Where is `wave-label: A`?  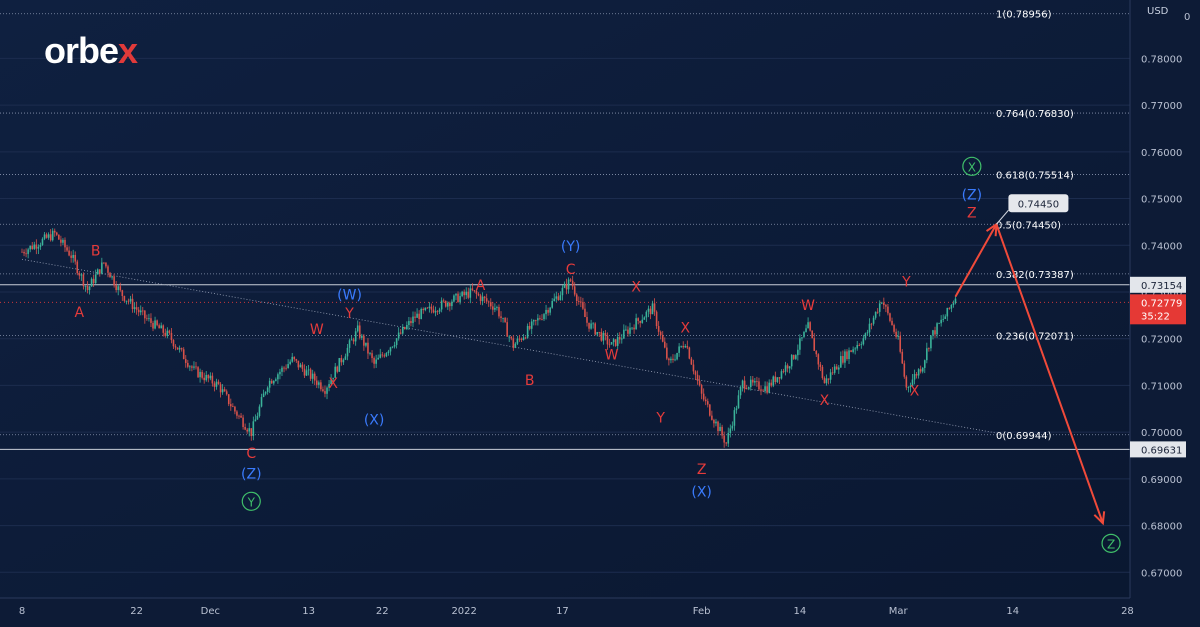 wave-label: A is located at coordinates (481, 286).